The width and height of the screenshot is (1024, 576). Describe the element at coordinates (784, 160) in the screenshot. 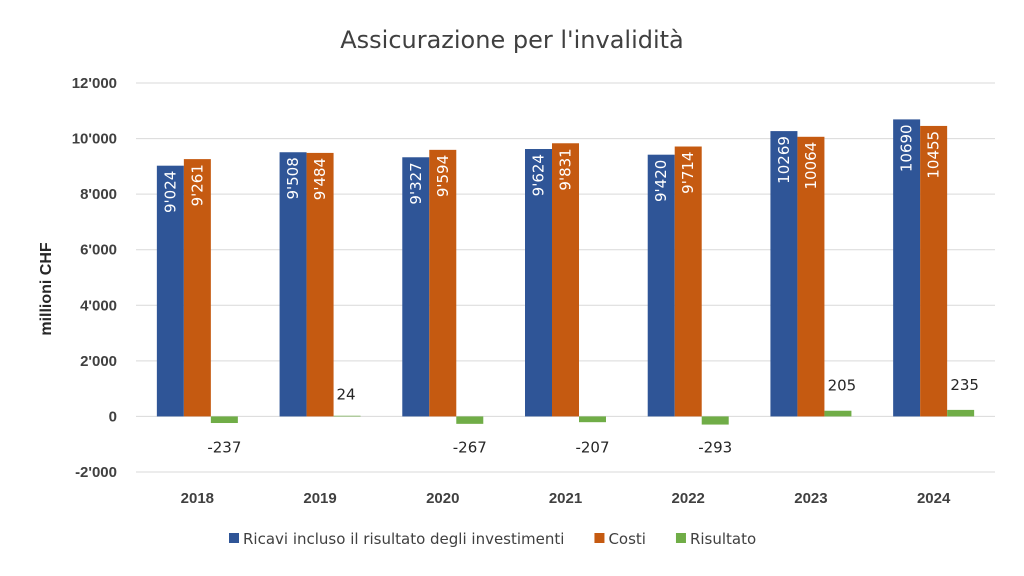

I see `data-label-ricavi-2023: 10269` at that location.